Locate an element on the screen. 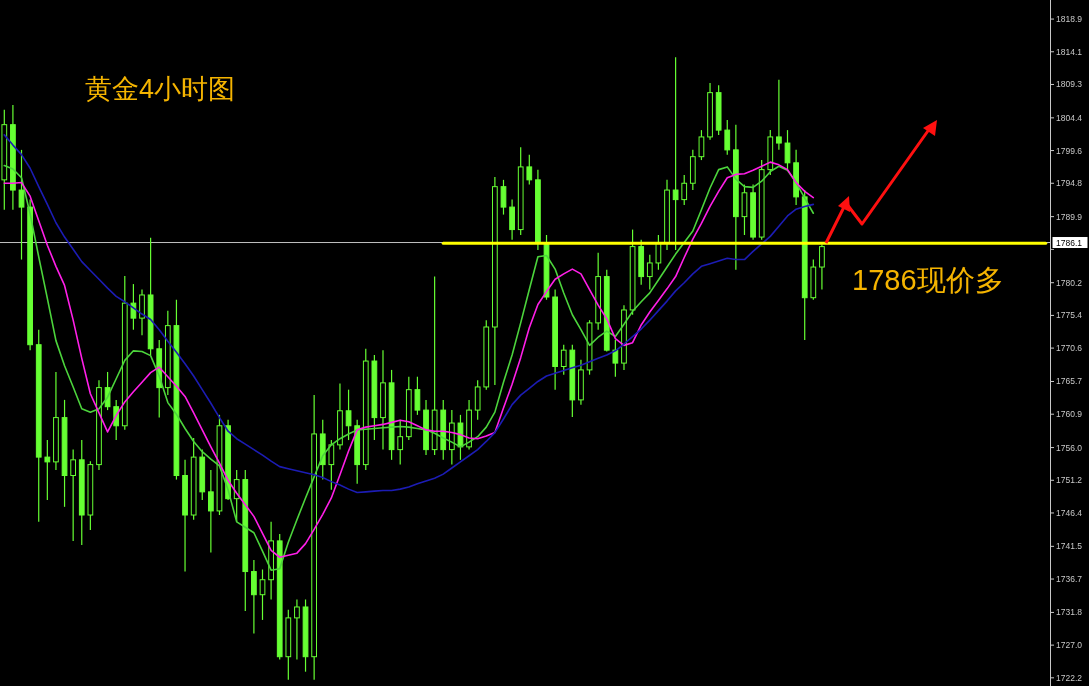 This screenshot has width=1089, height=686. y-tick-label: 1814.1 is located at coordinates (1069, 51).